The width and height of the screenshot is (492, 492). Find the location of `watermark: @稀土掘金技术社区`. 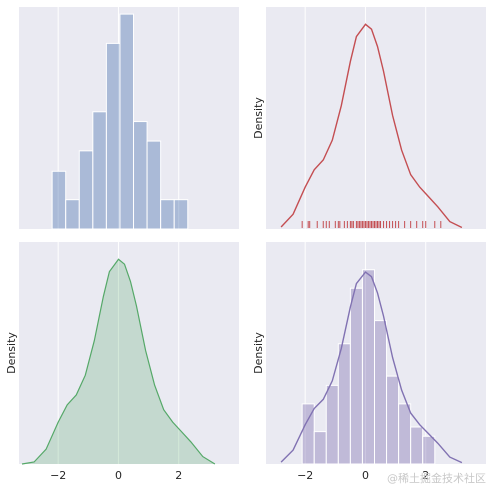

watermark: @稀土掘金技术社区 is located at coordinates (436, 478).